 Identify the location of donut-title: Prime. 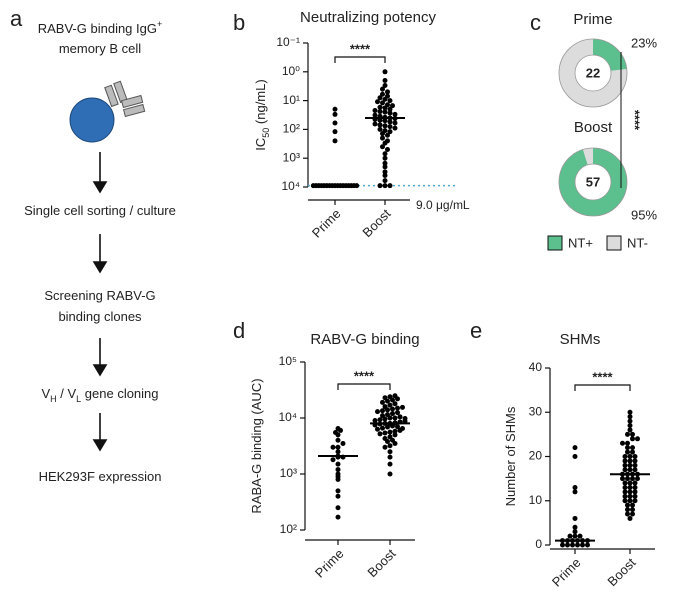
(592, 19).